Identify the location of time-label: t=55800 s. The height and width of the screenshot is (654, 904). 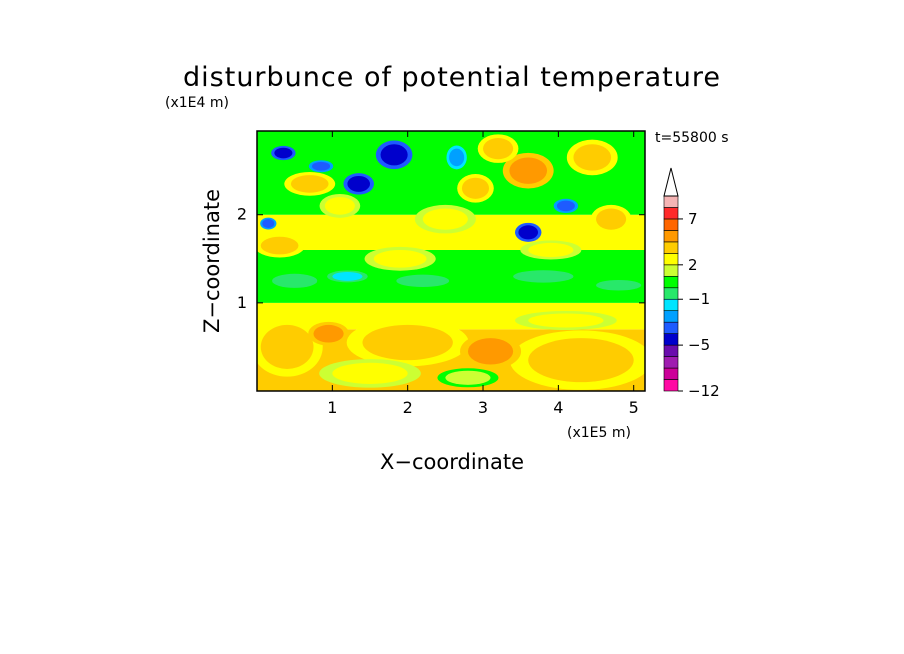
(692, 138).